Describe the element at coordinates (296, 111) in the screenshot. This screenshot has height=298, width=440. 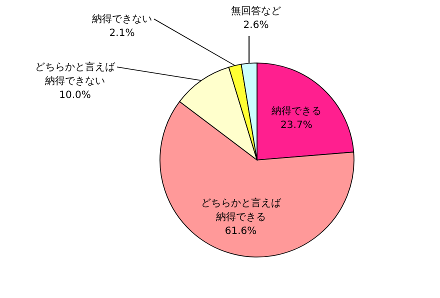
I see `slice-label: 納得できる` at that location.